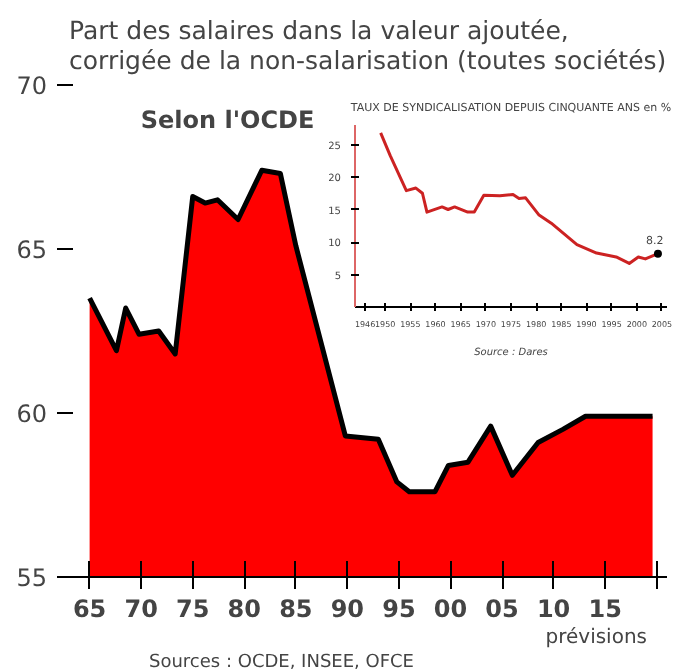 Image resolution: width=682 pixels, height=672 pixels. What do you see at coordinates (282, 662) in the screenshot?
I see `source-note: Sources : OCDE, INSEE, OFCE` at bounding box center [282, 662].